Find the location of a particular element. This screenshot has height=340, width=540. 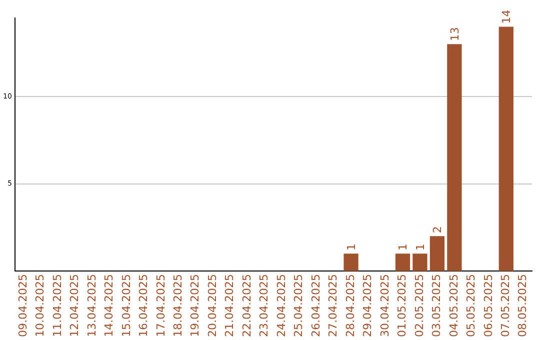

x-tick-label: 25.04.2025 is located at coordinates (299, 306).